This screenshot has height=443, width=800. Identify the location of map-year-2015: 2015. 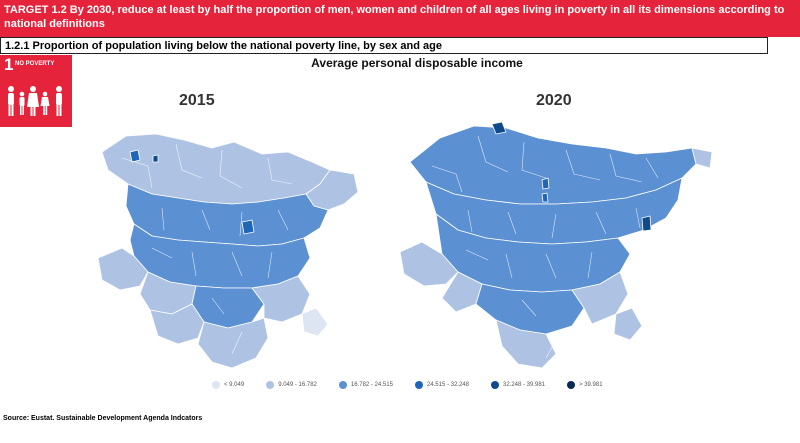
(197, 100).